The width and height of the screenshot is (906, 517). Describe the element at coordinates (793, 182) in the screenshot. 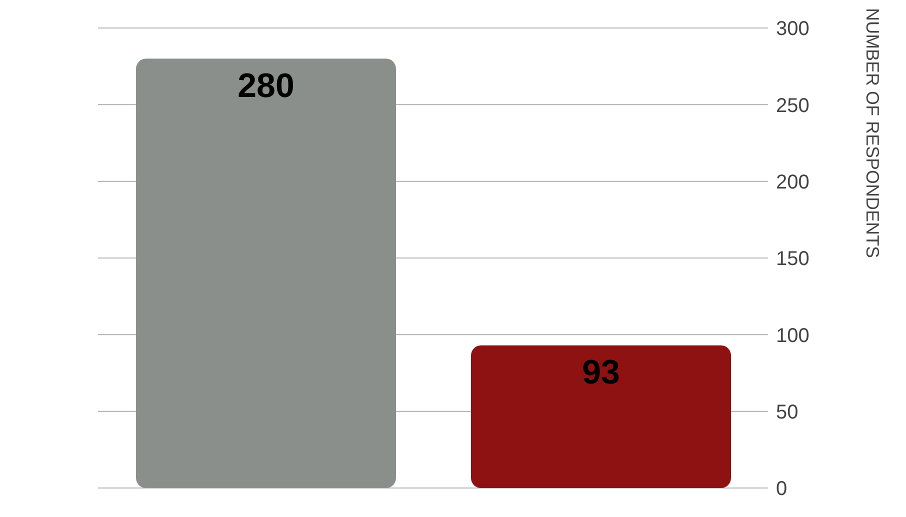

I see `y-tick-label: 200` at that location.